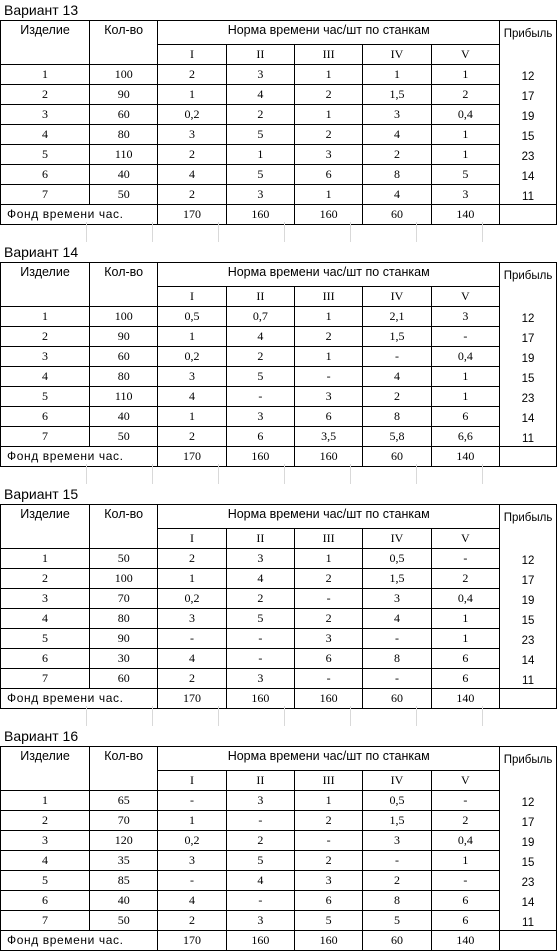 The image size is (558, 951). What do you see at coordinates (278, 94) in the screenshot?
I see `table-row: 2 90 1 4 2 1,5 2 17` at bounding box center [278, 94].